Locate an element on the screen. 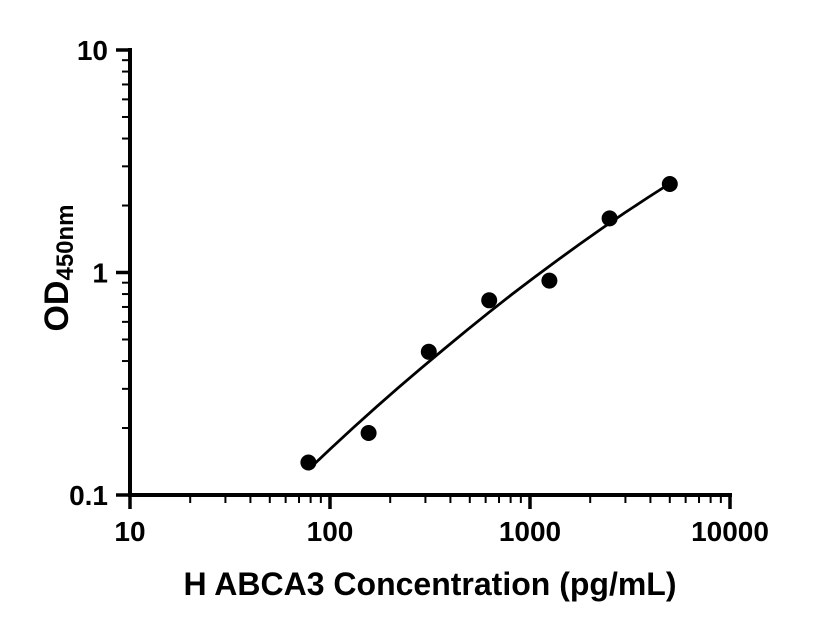 Image resolution: width=816 pixels, height=640 pixels. y-tick-label: 0.1 is located at coordinates (88, 495).